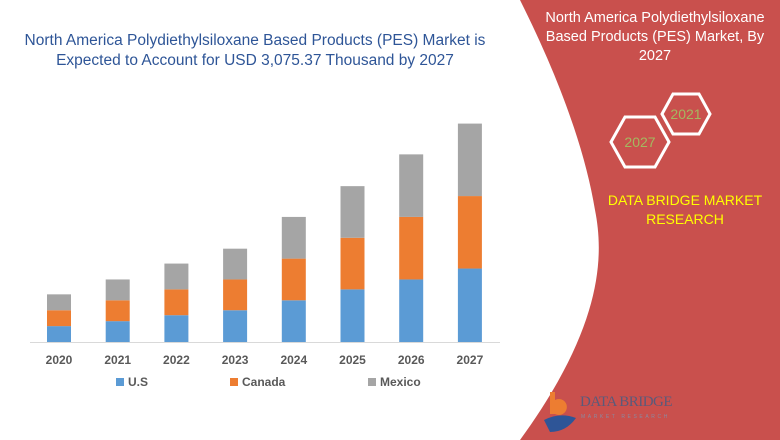 Image resolution: width=780 pixels, height=440 pixels. What do you see at coordinates (59, 360) in the screenshot?
I see `x-tick-label: 2020` at bounding box center [59, 360].